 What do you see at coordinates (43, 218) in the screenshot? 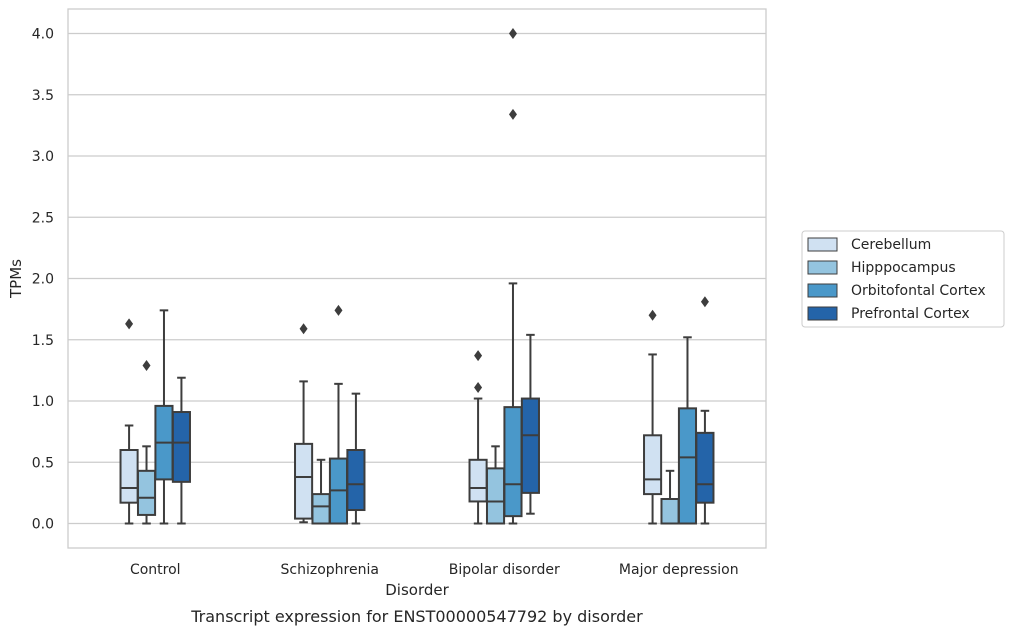
I see `y-tick-label: 2.5` at bounding box center [43, 218].